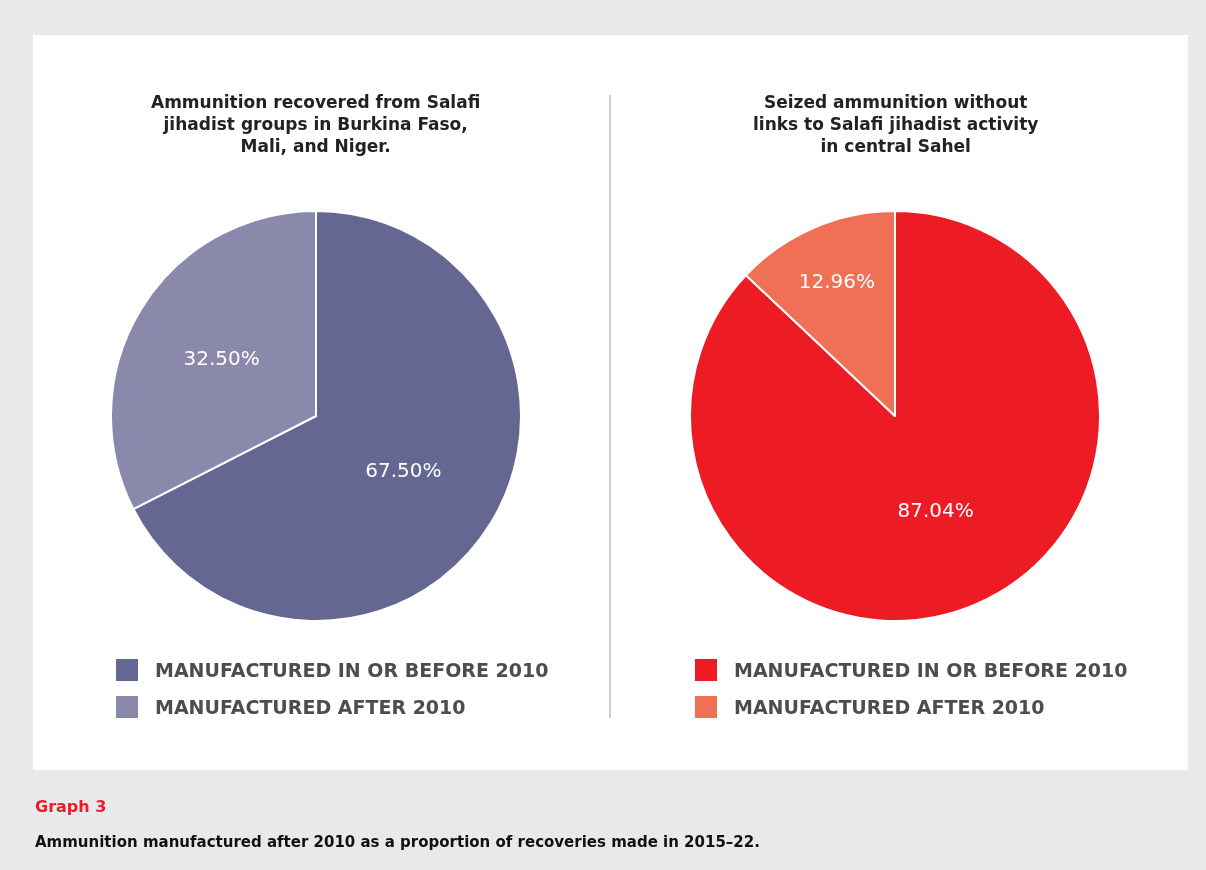  What do you see at coordinates (935, 510) in the screenshot?
I see `data-label: 87.04%` at bounding box center [935, 510].